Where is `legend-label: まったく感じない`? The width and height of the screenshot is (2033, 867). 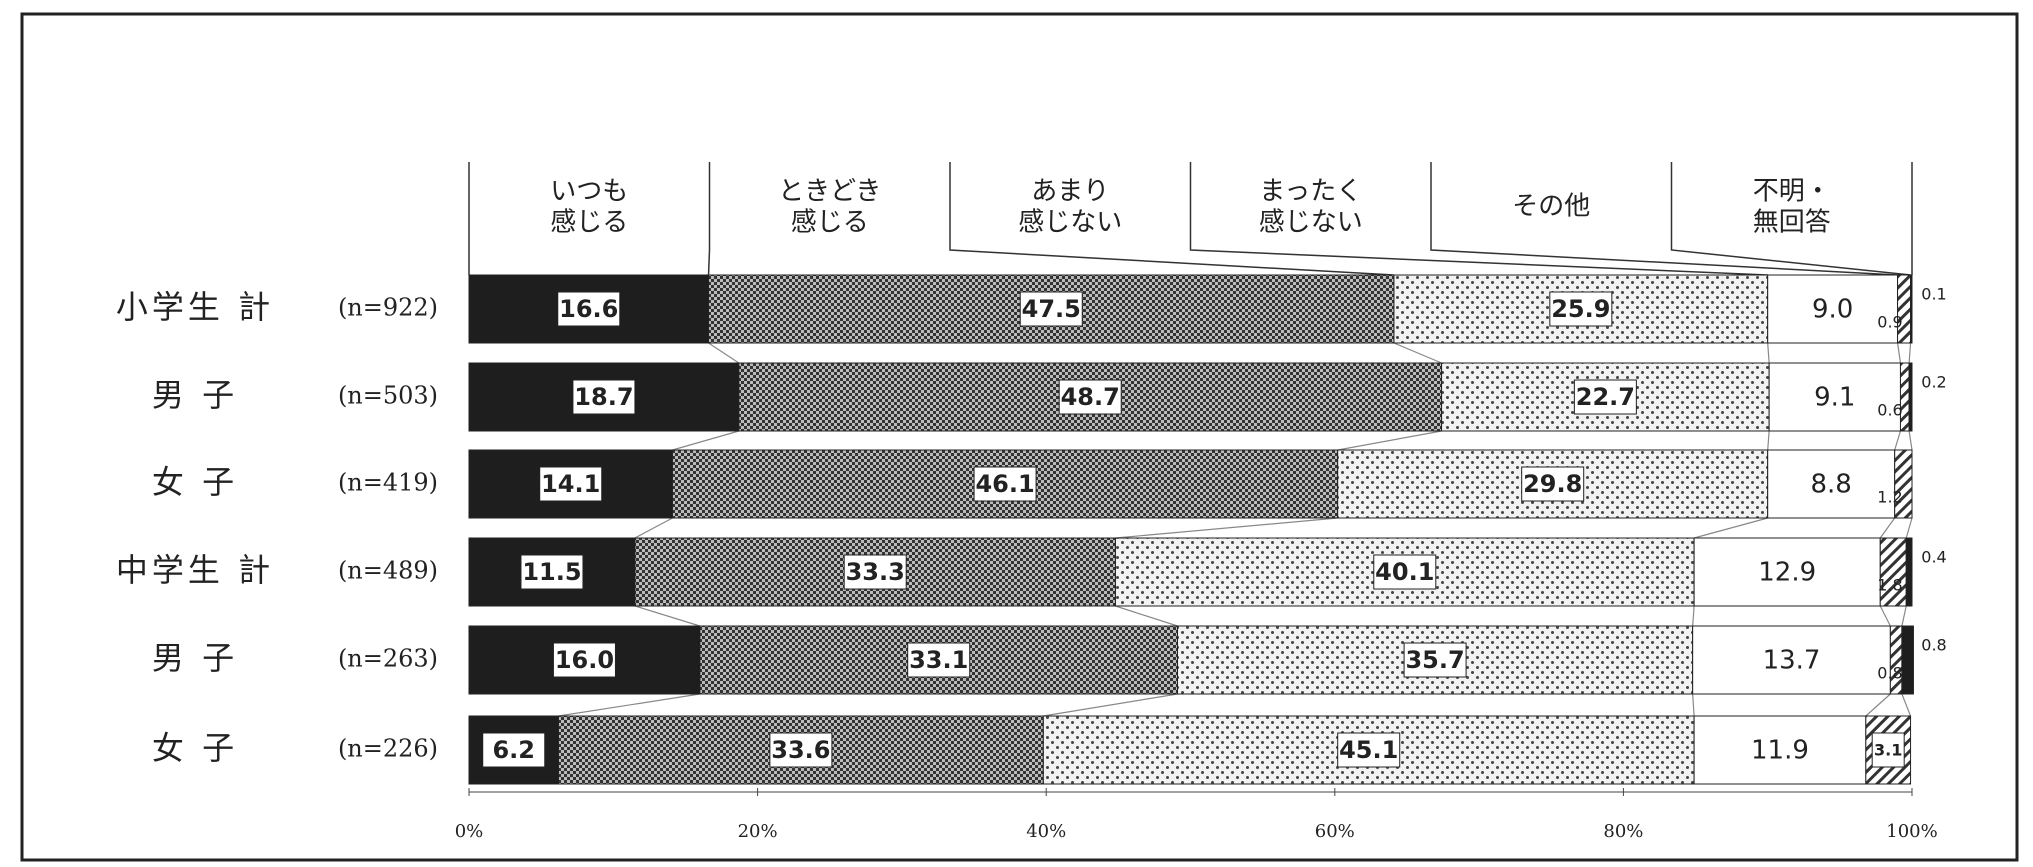 legend-label: まったく感じない is located at coordinates (1311, 206).